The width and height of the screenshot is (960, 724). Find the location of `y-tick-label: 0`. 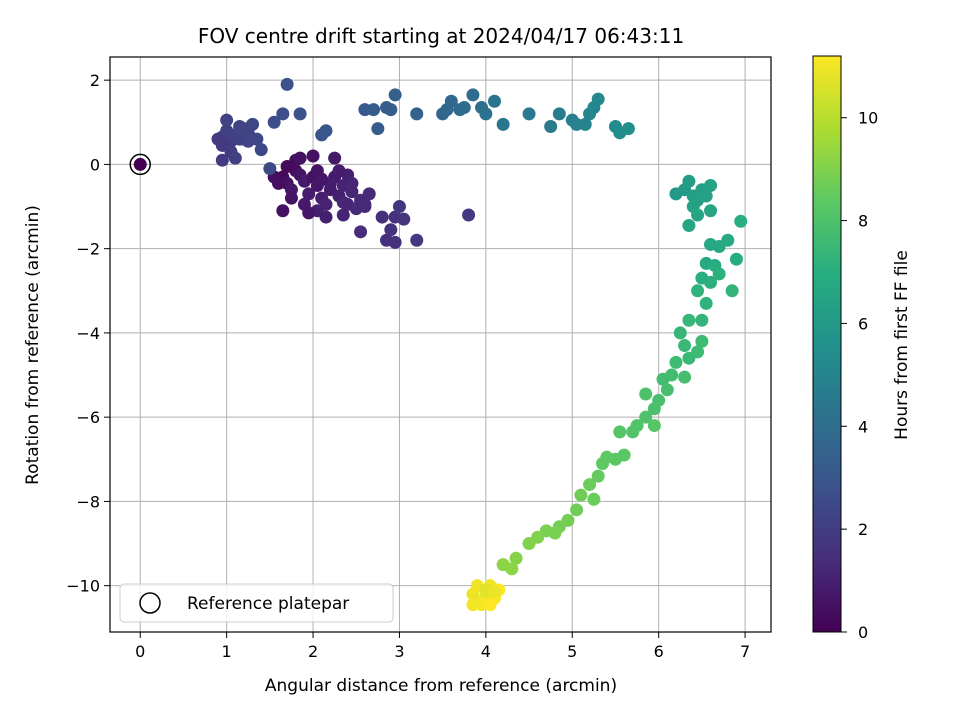

y-tick-label: 0 is located at coordinates (95, 164).